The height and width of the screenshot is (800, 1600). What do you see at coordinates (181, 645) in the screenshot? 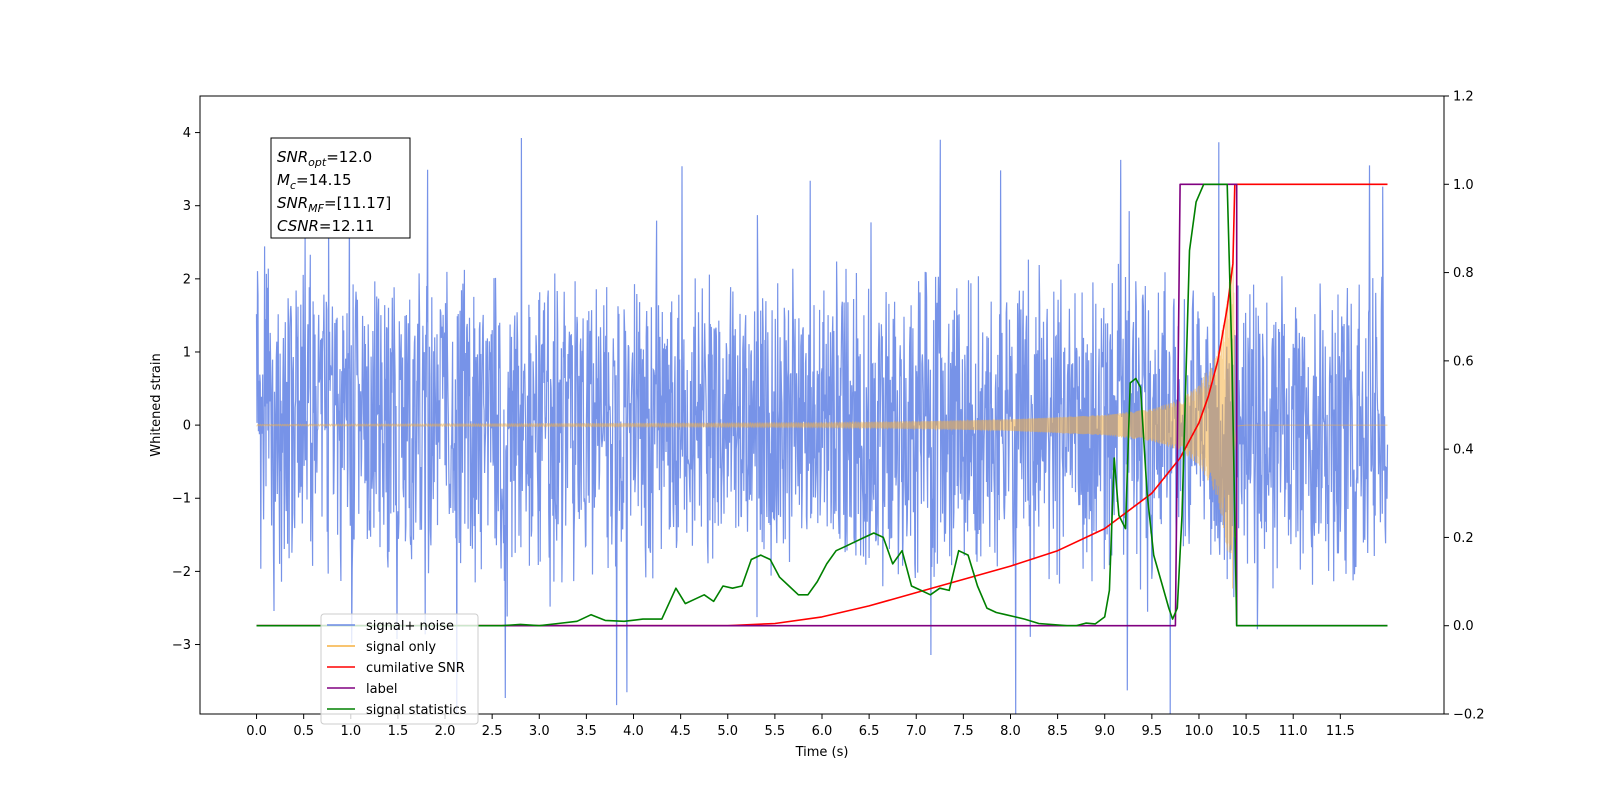
I see `y-left-tick-label: −3` at bounding box center [181, 645].